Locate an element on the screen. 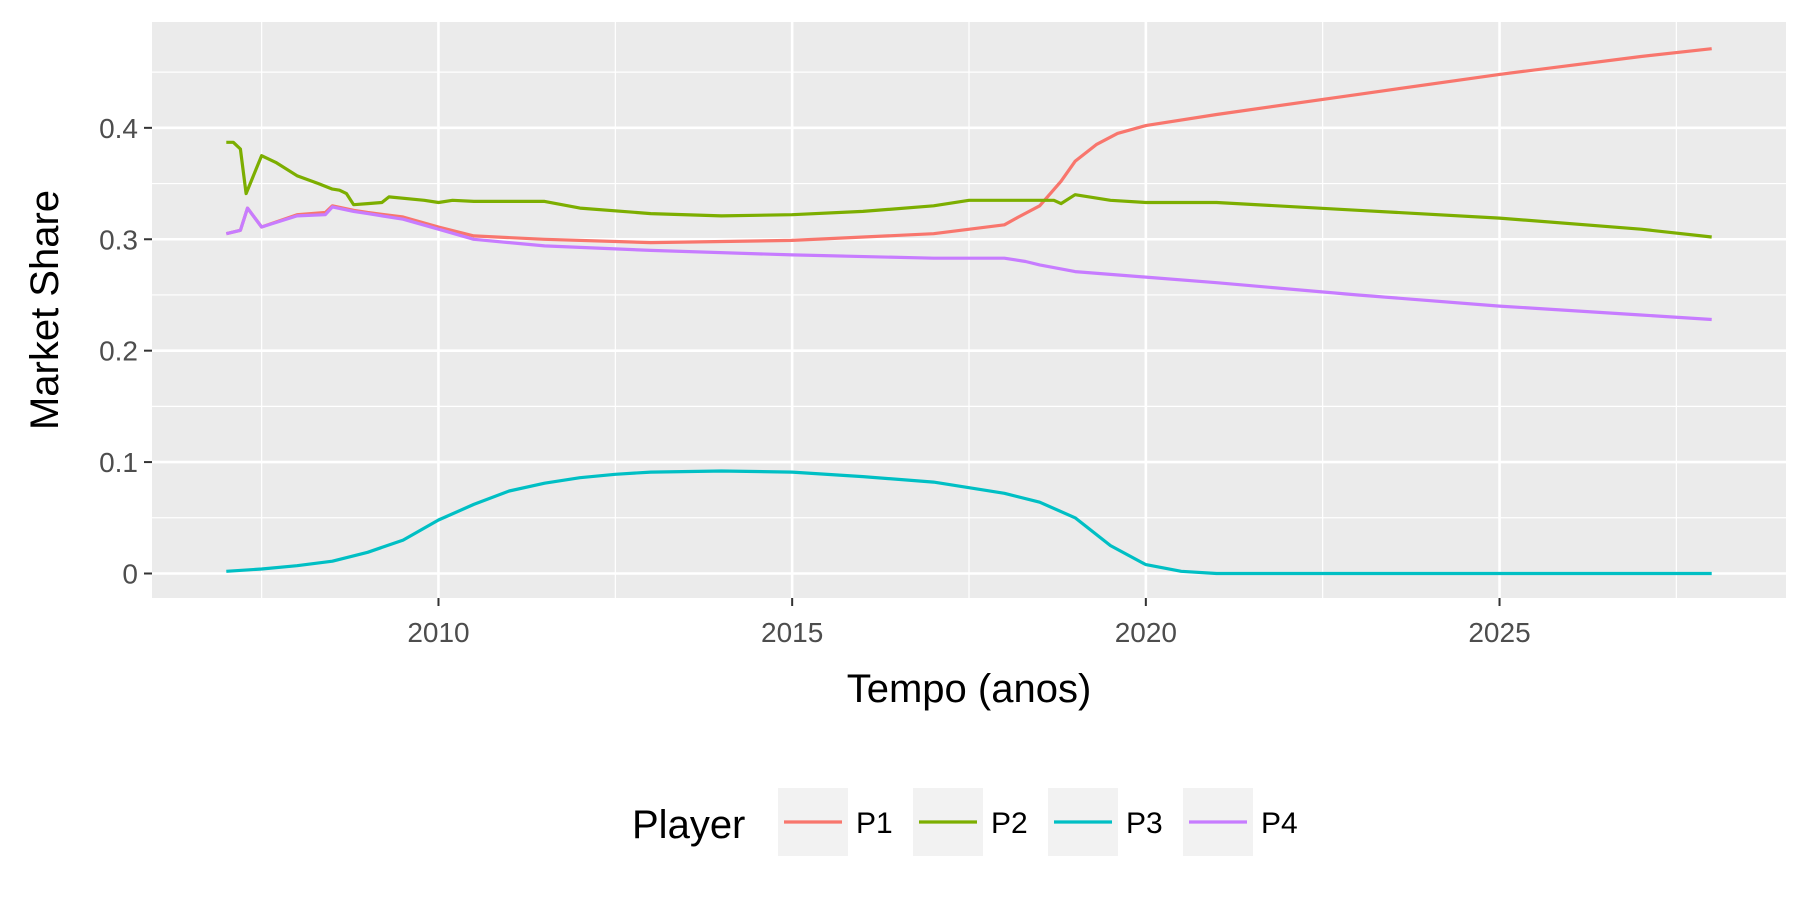 The width and height of the screenshot is (1800, 900). legend-label: P1 is located at coordinates (874, 823).